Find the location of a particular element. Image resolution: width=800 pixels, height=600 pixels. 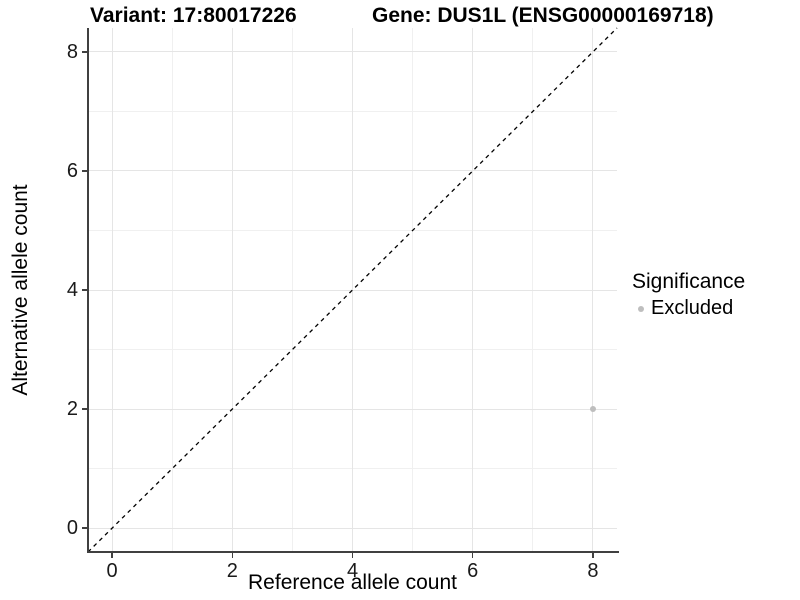

y-axis-tick-label: 0 is located at coordinates (72, 528).